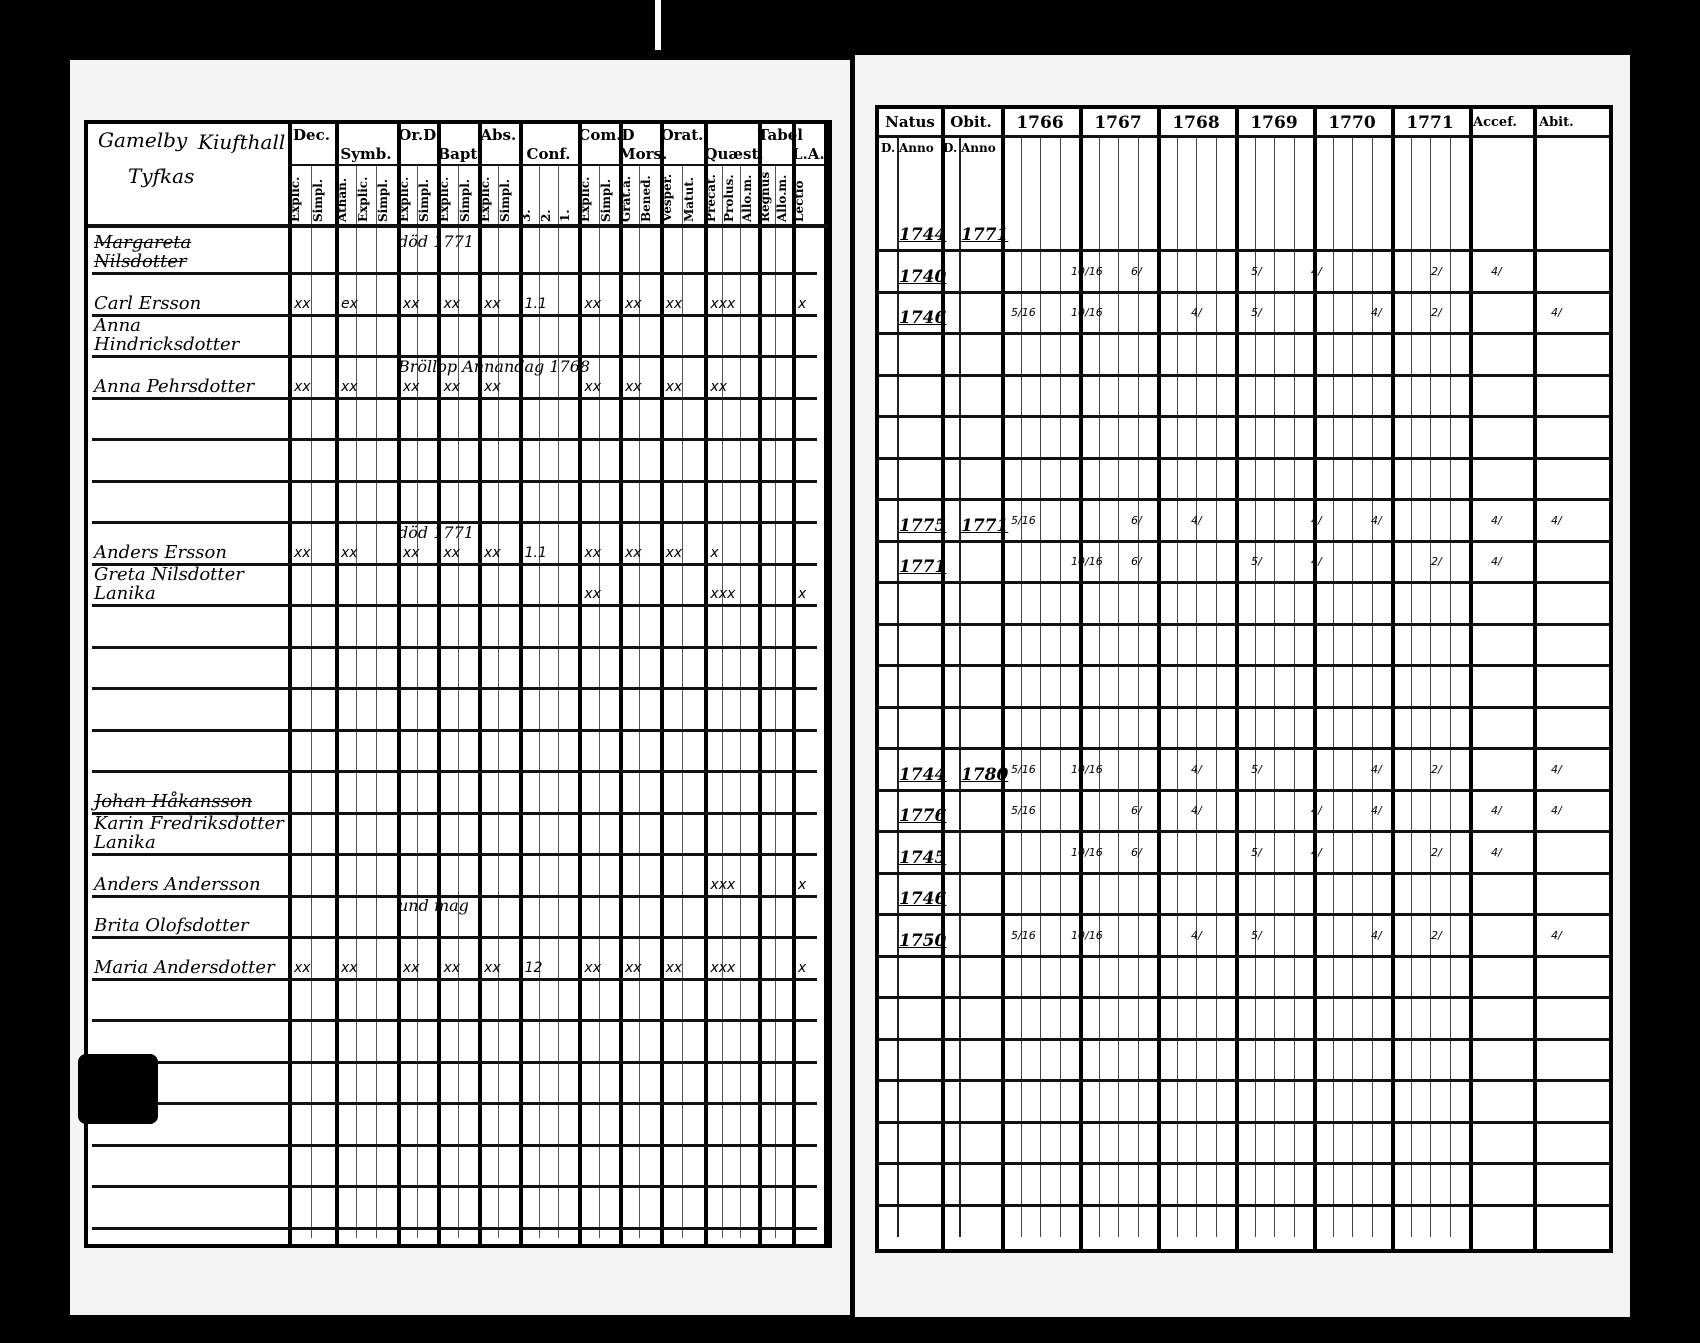  What do you see at coordinates (923, 940) in the screenshot?
I see `birth-year: 1750` at bounding box center [923, 940].